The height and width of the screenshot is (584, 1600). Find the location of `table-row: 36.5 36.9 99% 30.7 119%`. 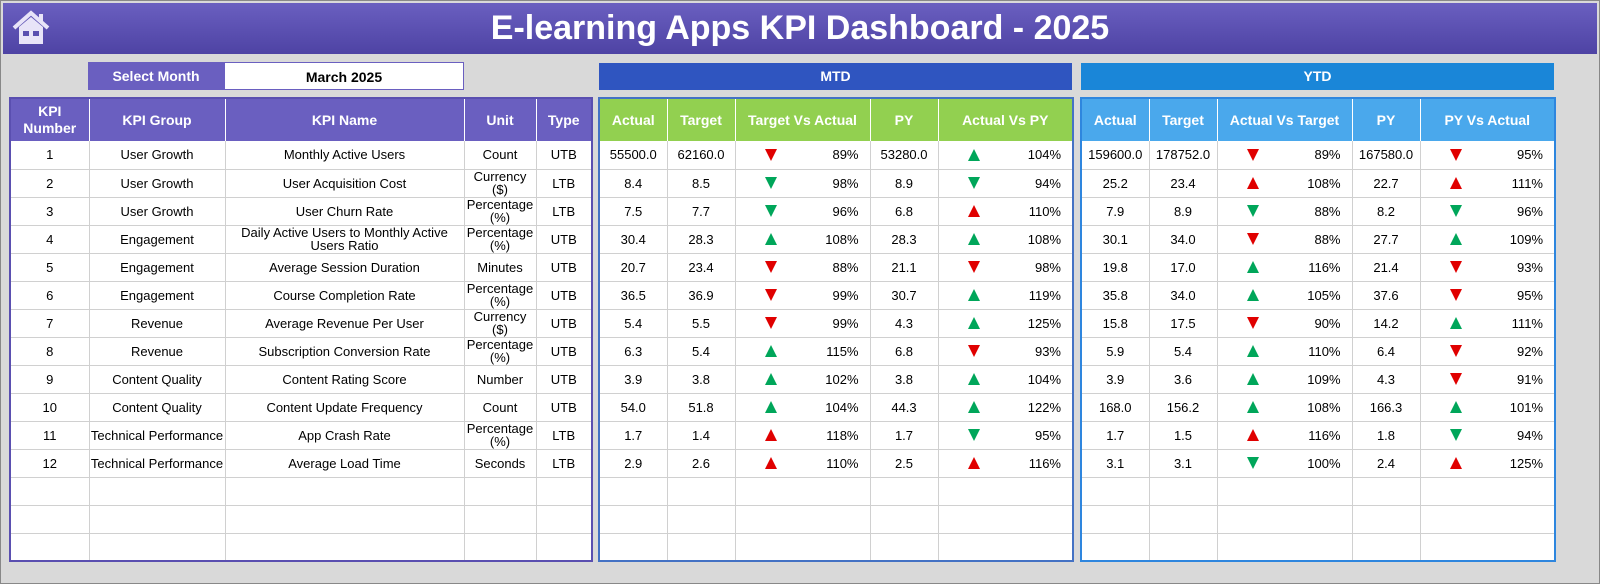

table-row: 36.5 36.9 99% 30.7 119% is located at coordinates (836, 295).